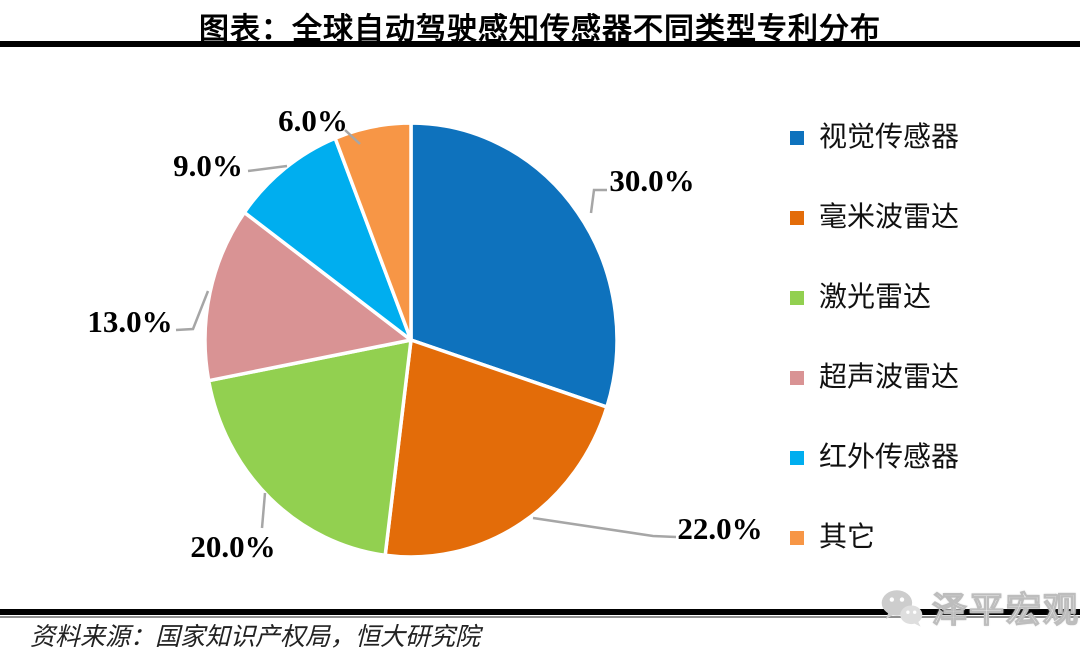  I want to click on chart-title: 图表：全球自动驾驶感知传感器不同类型专利分布, so click(540, 29).